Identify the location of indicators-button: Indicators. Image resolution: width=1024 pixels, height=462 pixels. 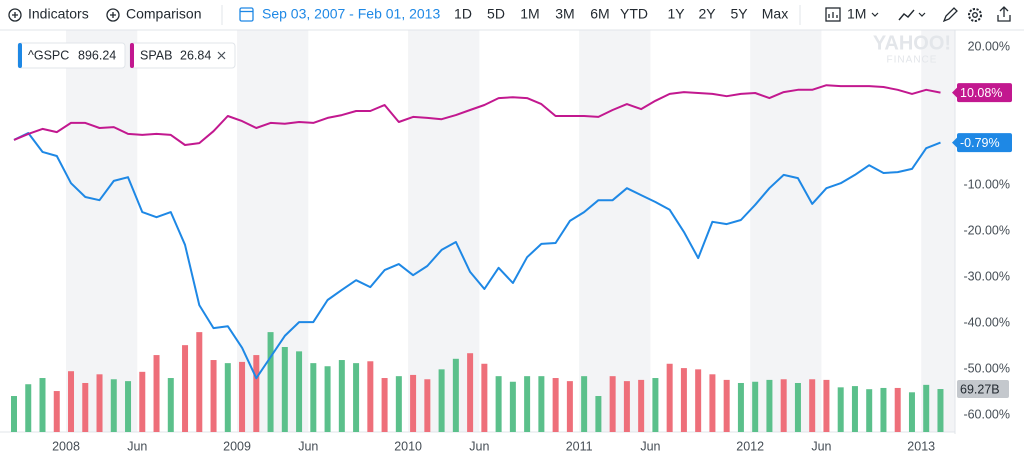
(48, 14).